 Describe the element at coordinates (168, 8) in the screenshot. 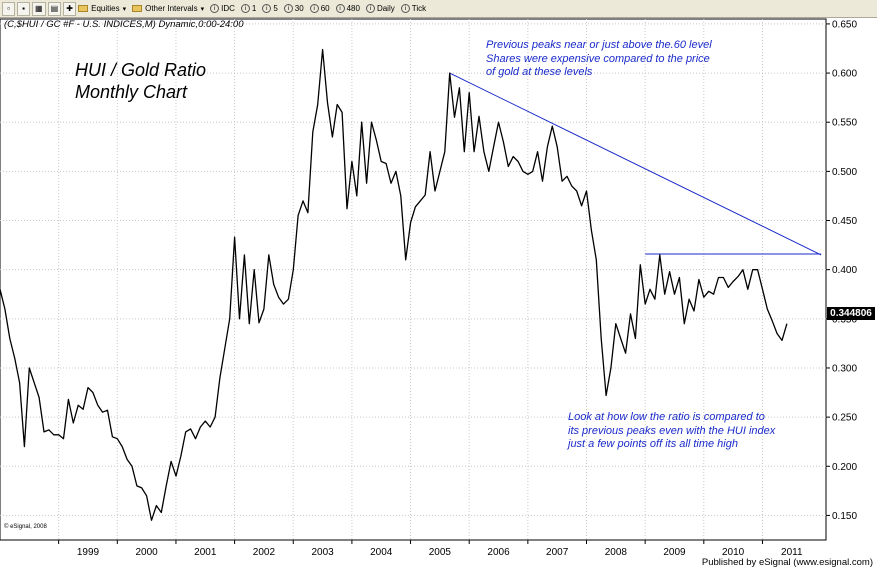

I see `other-intervals-menu: Other Intervals ▾` at that location.